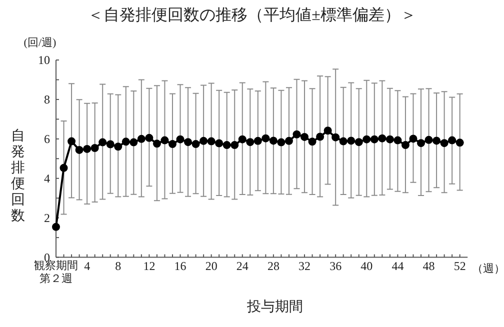  I want to click on x-tick-label: 24, so click(242, 266).